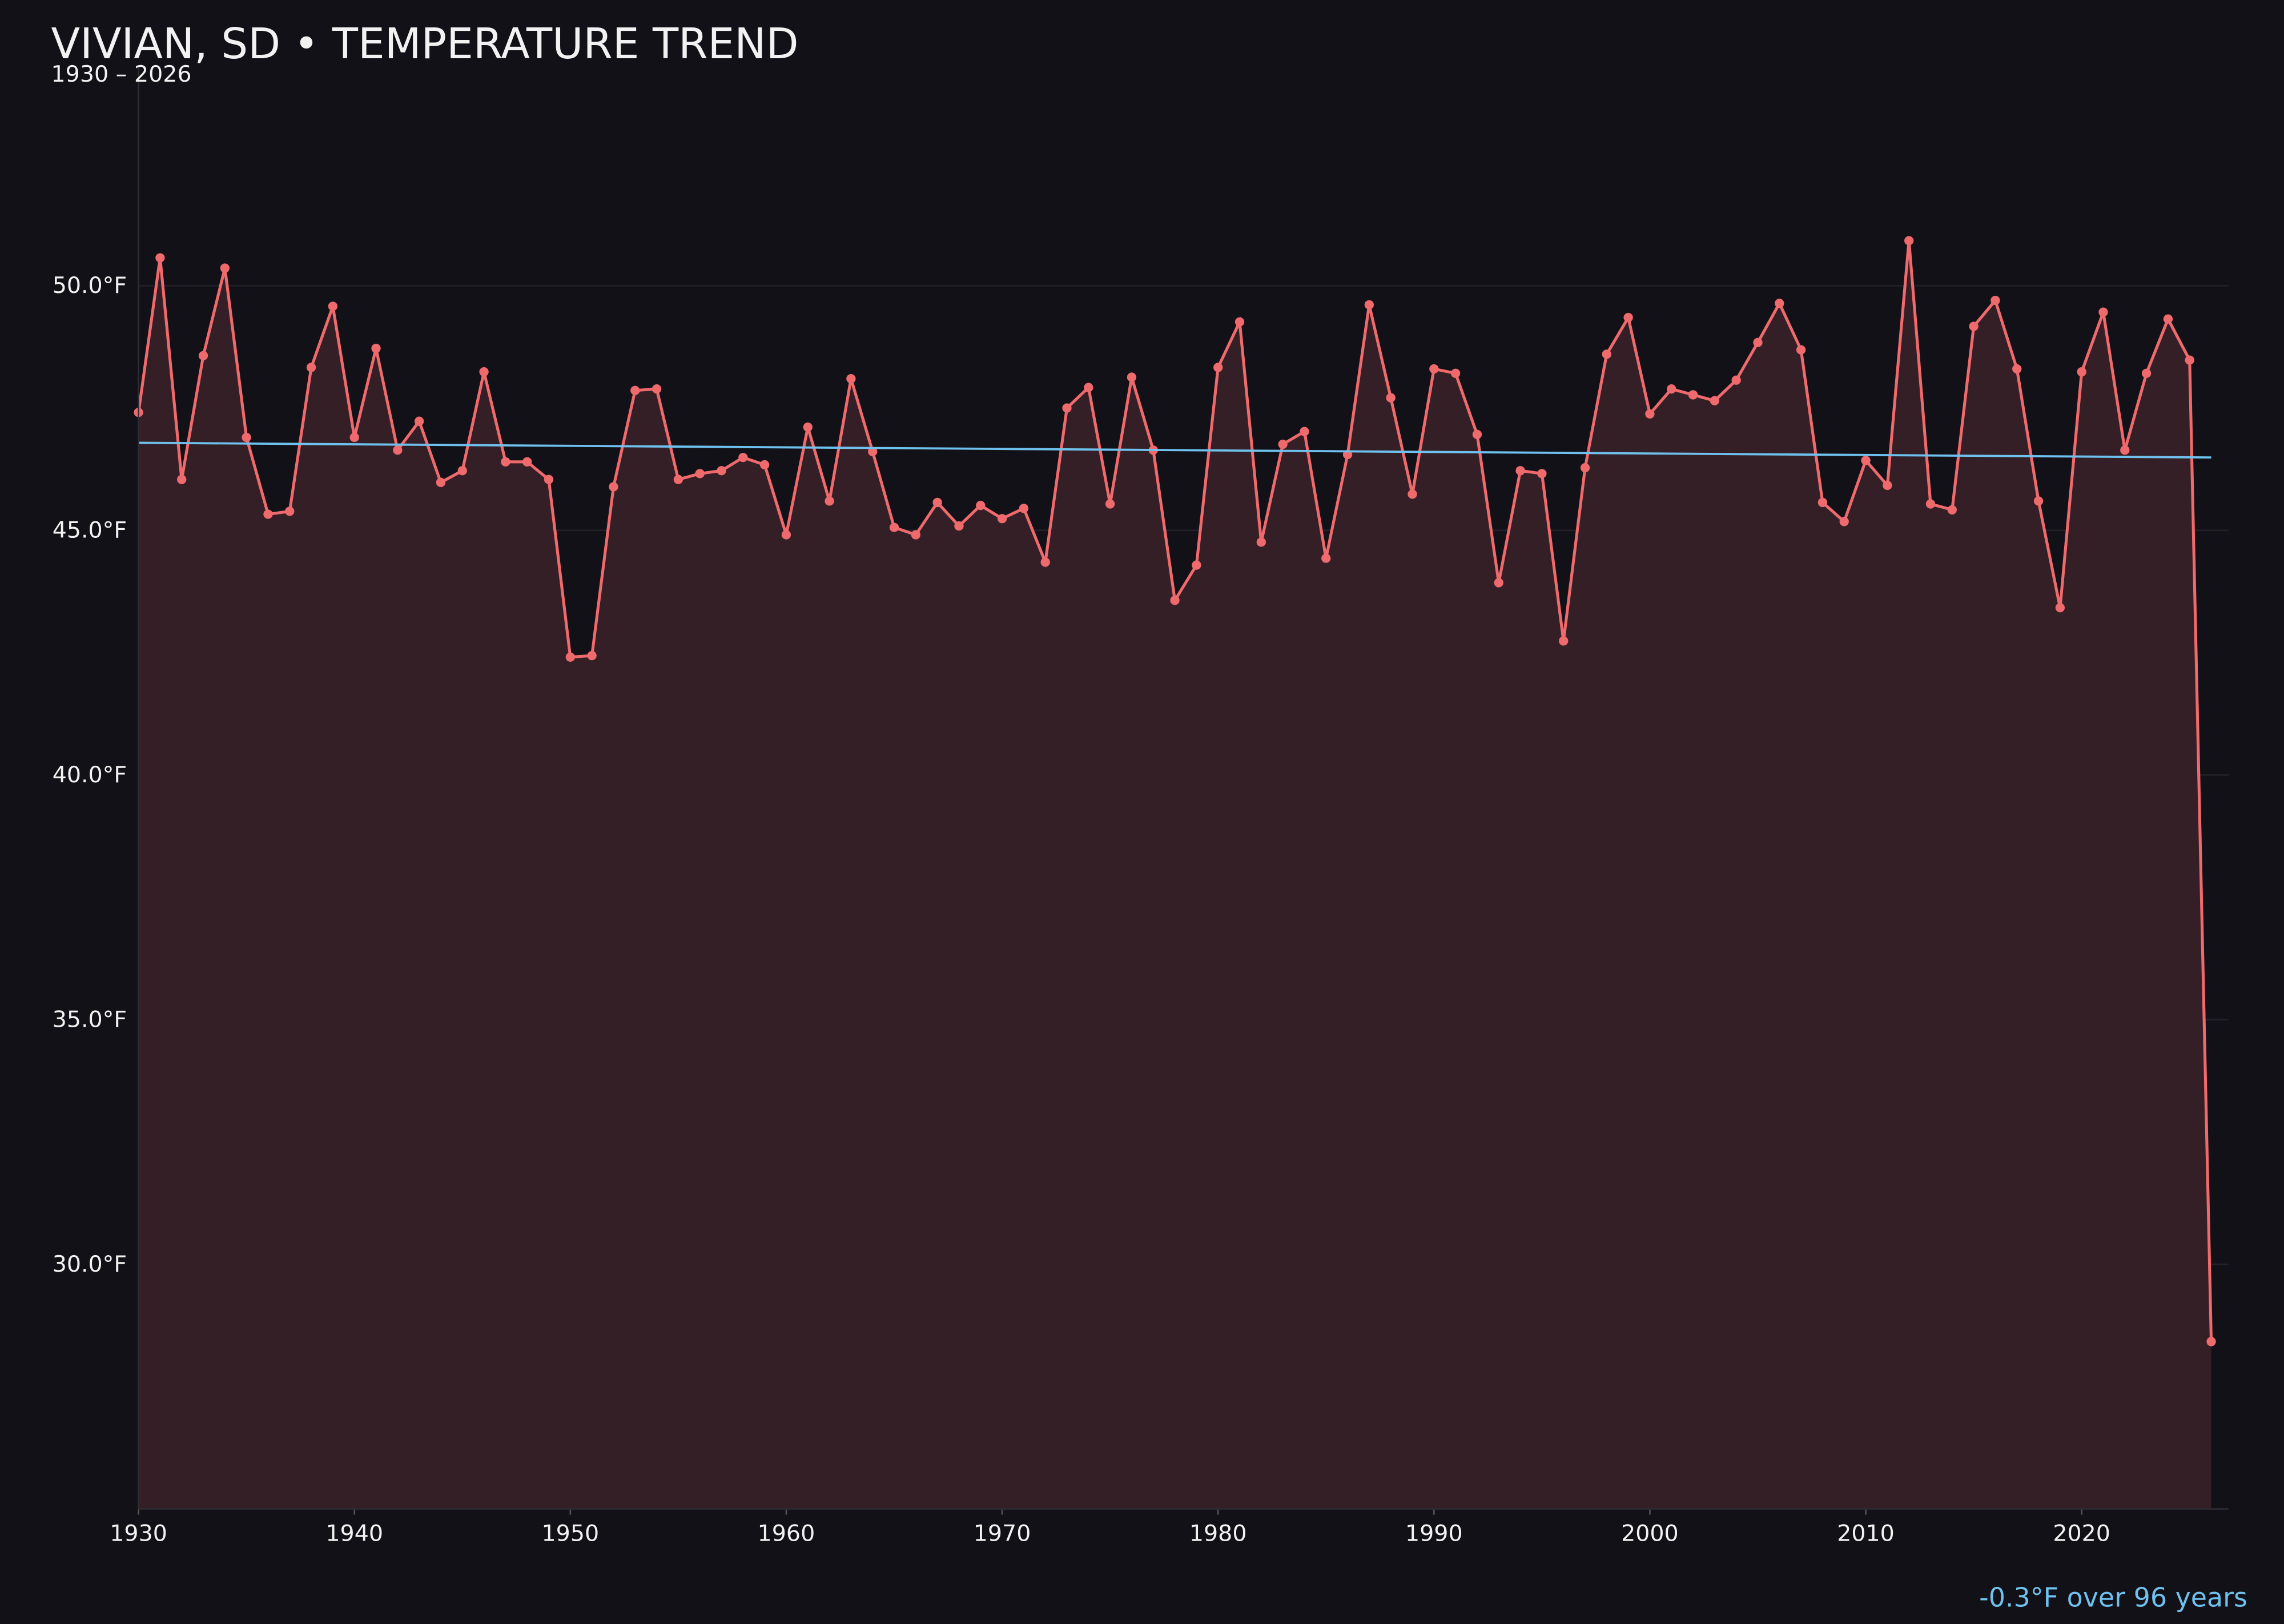 This screenshot has width=2284, height=1624. I want to click on x-tick-label: 1960, so click(786, 1534).